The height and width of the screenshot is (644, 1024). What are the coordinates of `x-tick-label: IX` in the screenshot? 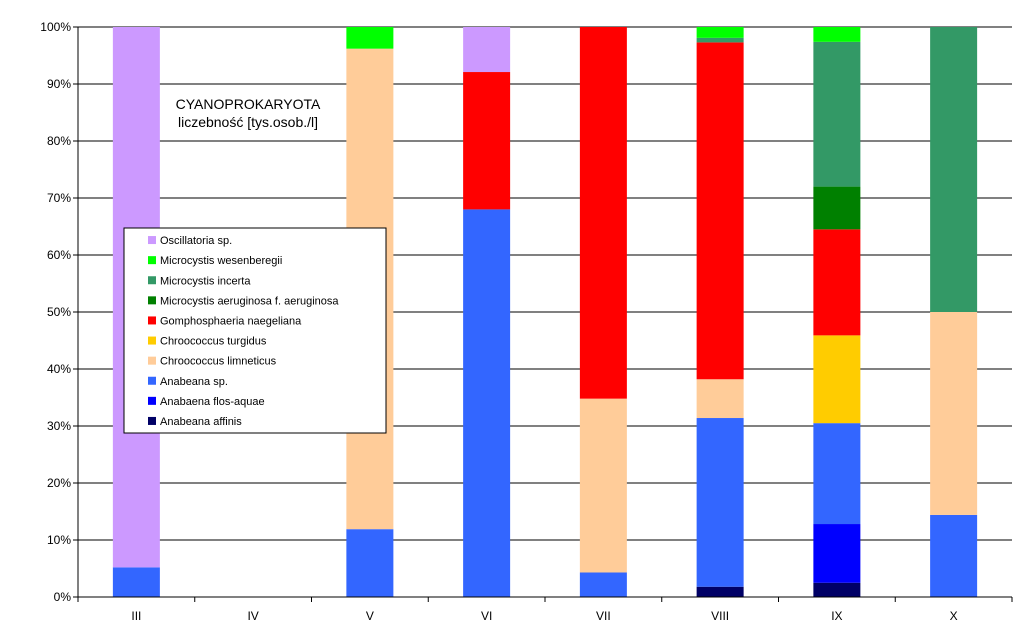 It's located at (836, 616).